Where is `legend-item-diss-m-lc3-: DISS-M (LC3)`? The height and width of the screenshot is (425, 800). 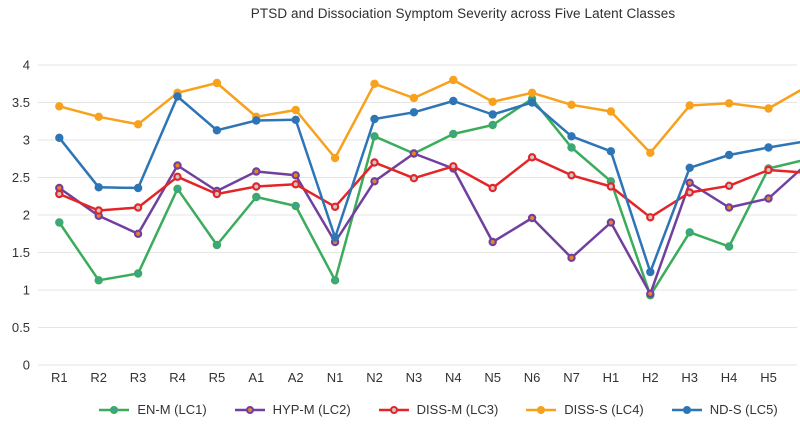 legend-item-diss-m-lc3-: DISS-M (LC3) is located at coordinates (438, 409).